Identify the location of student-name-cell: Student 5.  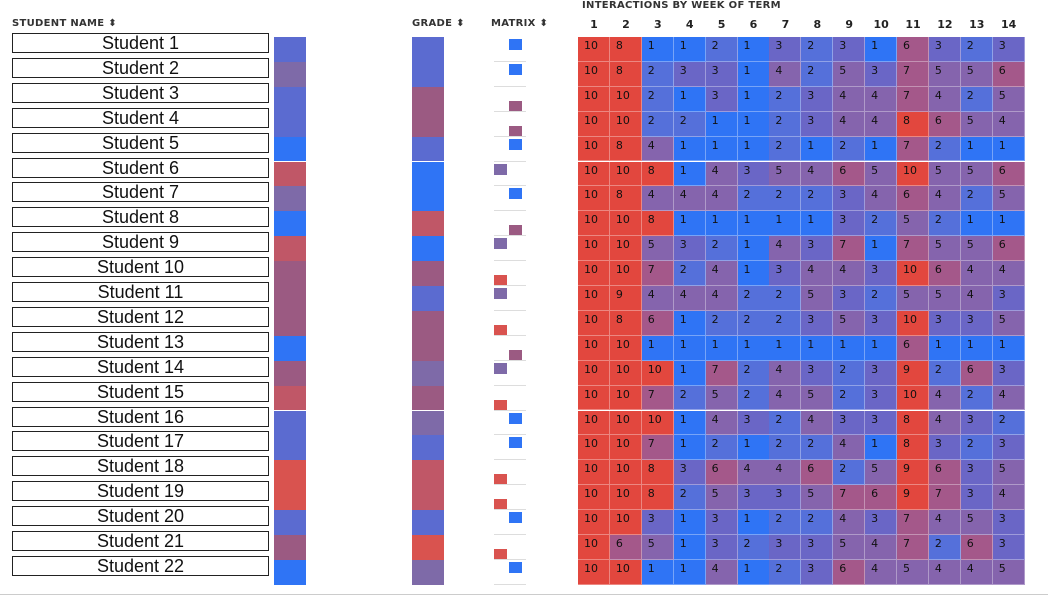
(140, 142).